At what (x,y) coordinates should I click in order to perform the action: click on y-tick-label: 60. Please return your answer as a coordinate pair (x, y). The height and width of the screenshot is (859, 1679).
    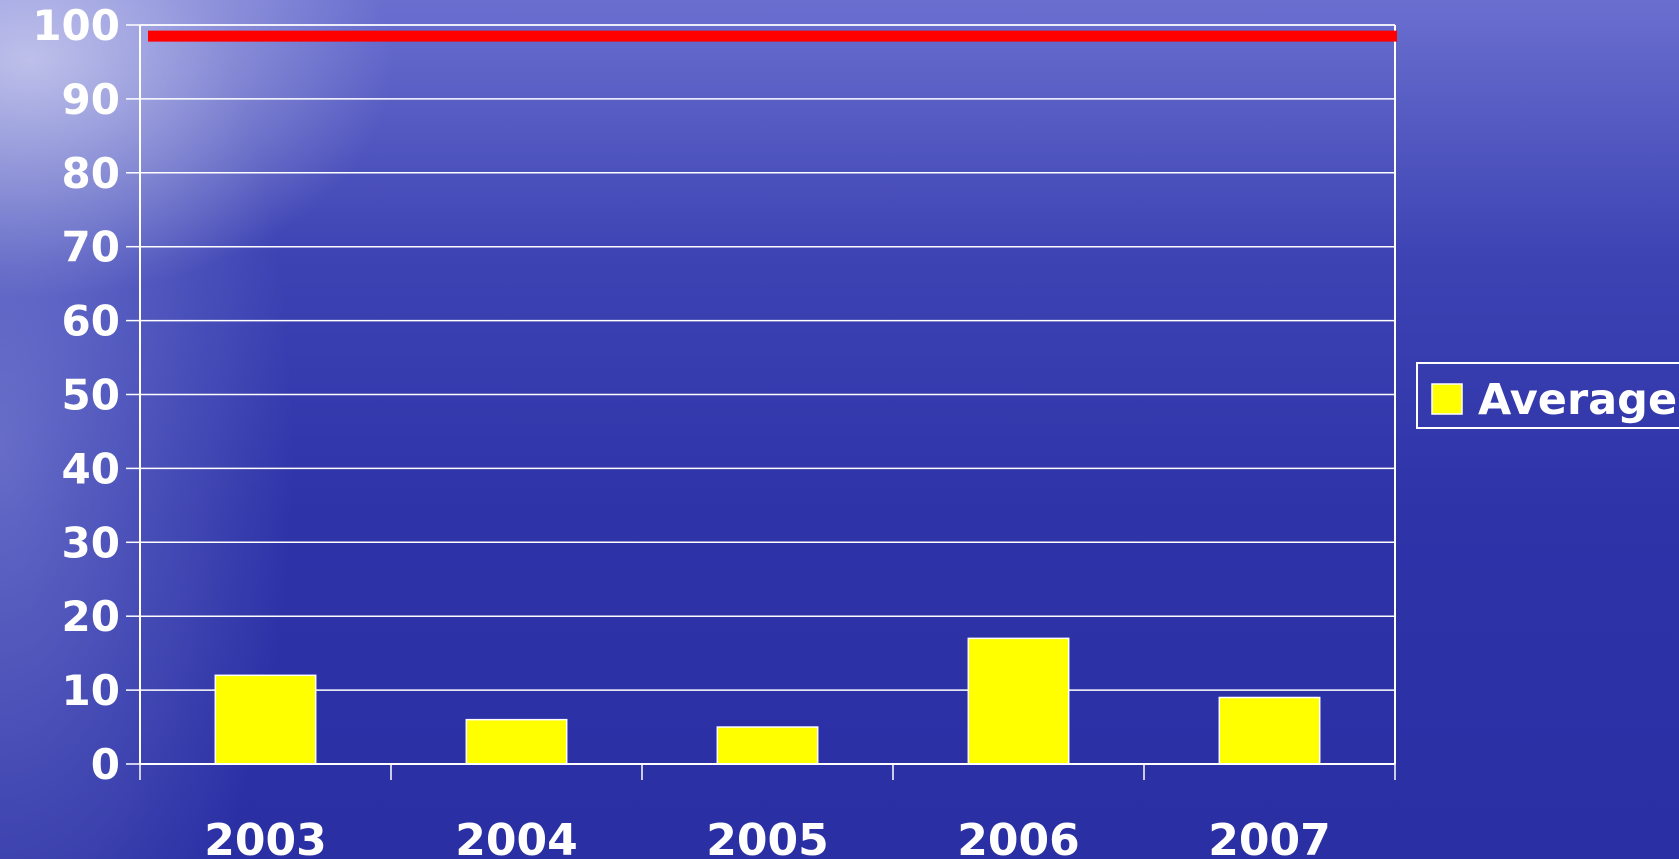
    Looking at the image, I should click on (91, 321).